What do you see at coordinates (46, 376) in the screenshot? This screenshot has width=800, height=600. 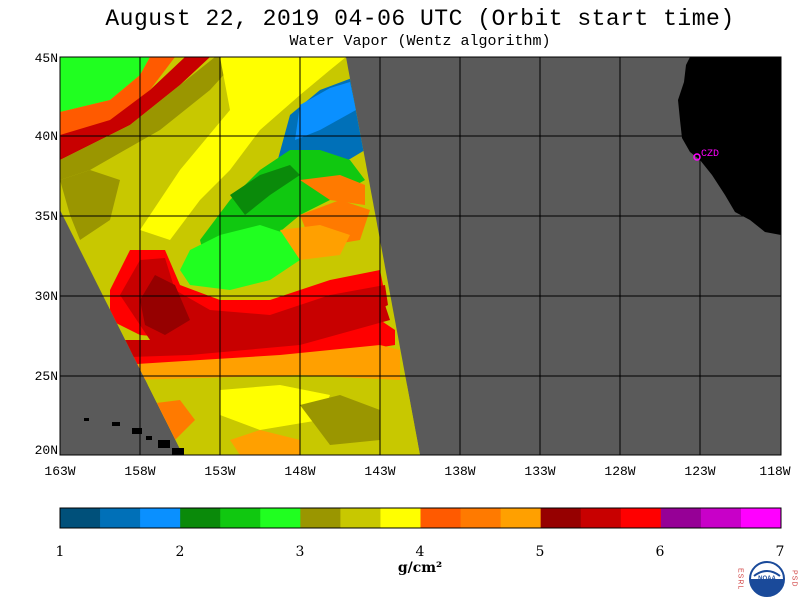 I see `lat-label-25n: 25N` at bounding box center [46, 376].